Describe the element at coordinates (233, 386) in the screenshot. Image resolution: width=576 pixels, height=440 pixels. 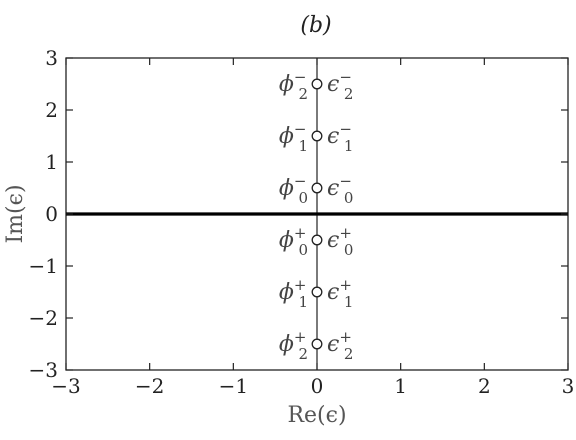
I see `x-tick-label: −1` at that location.